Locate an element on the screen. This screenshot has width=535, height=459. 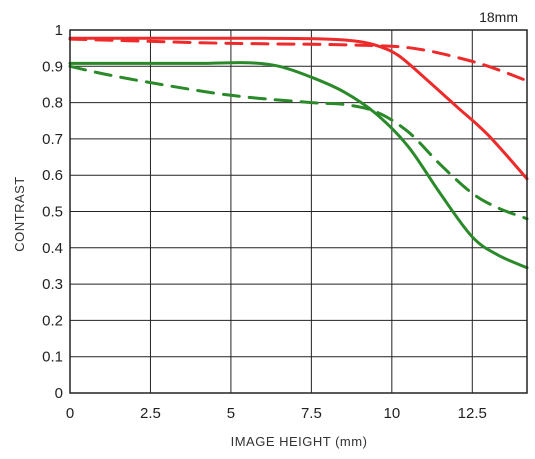
x-tick-label: 5 is located at coordinates (231, 413).